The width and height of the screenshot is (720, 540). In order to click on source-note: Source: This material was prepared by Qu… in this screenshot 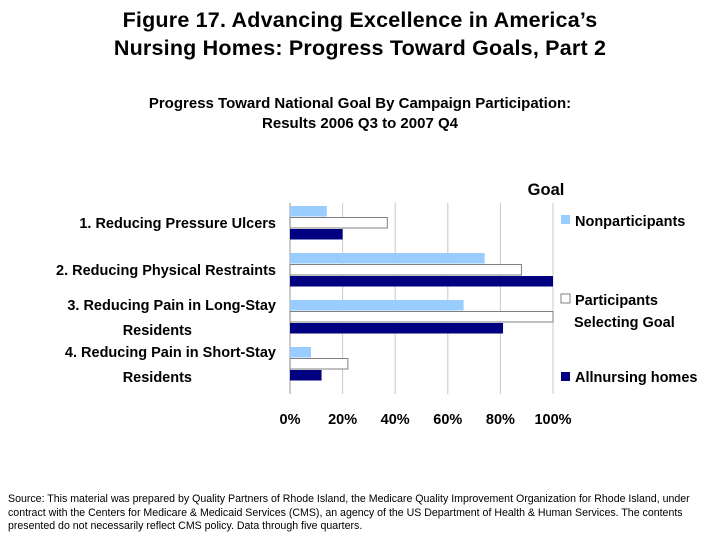, I will do `click(349, 512)`.